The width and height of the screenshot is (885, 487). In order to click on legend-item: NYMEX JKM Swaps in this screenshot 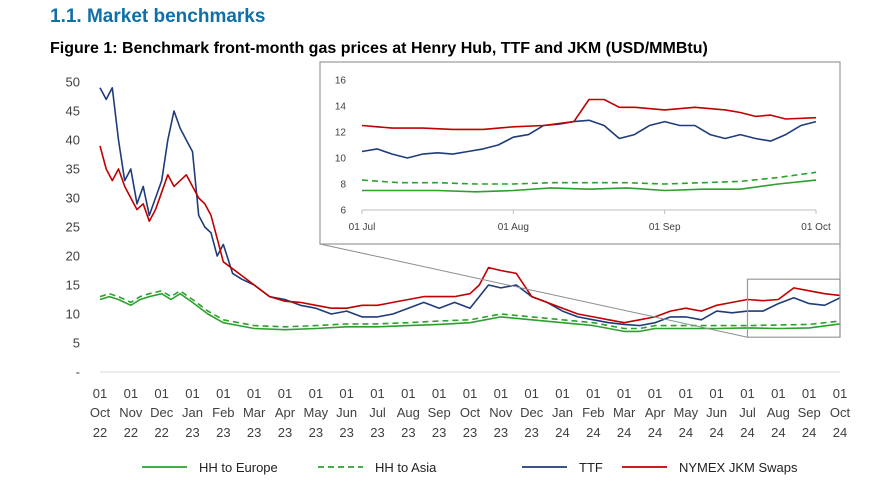, I will do `click(710, 467)`.